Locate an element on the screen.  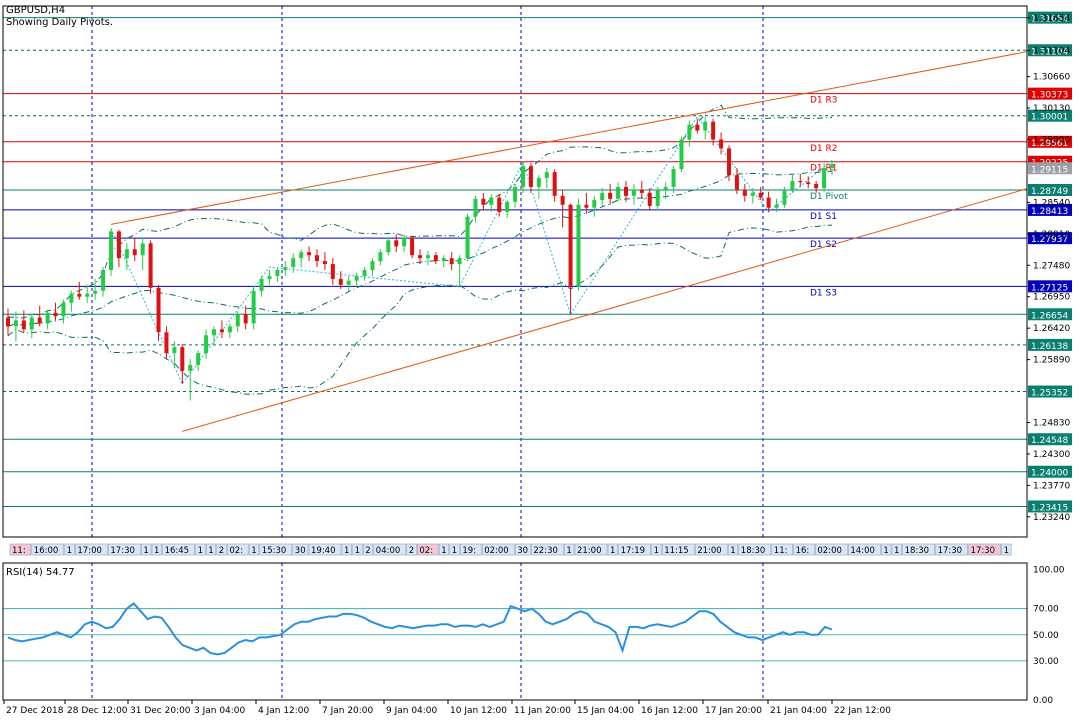
time-box-label: 14:00 is located at coordinates (862, 551).